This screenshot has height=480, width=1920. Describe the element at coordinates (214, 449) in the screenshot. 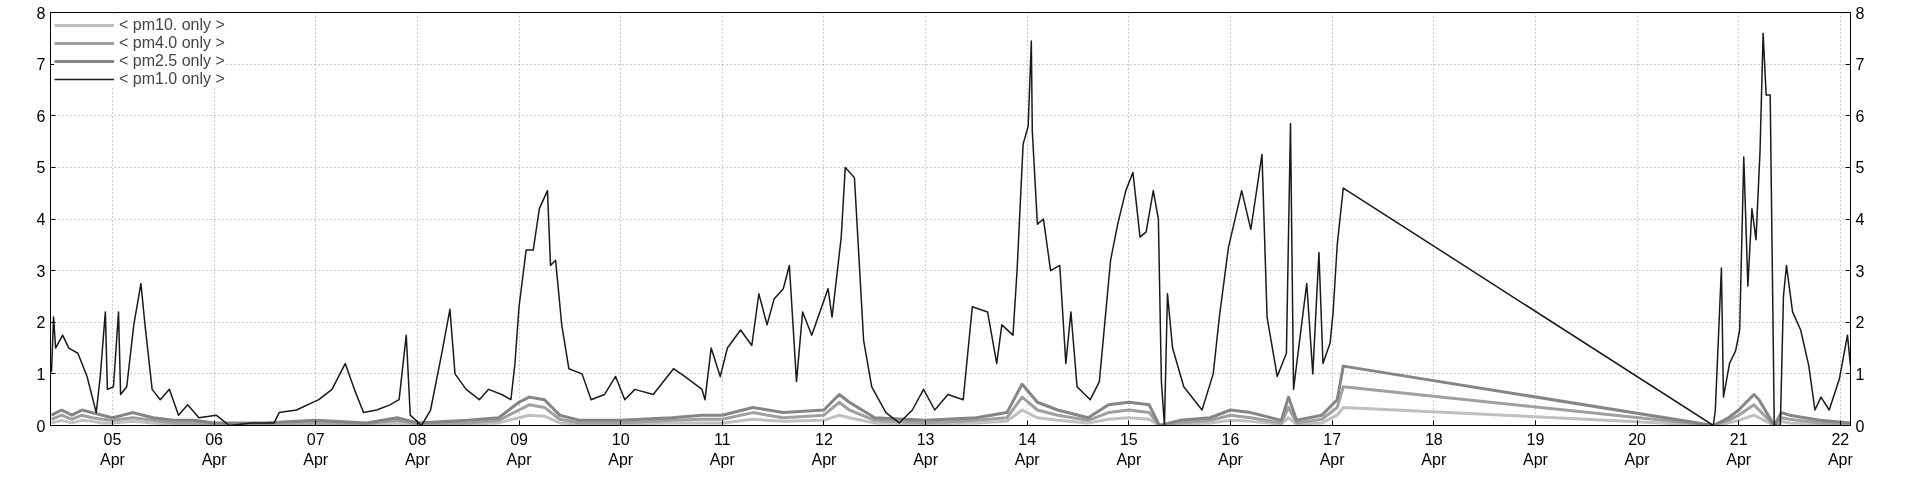

I see `x-tick-label: 06 Apr` at that location.